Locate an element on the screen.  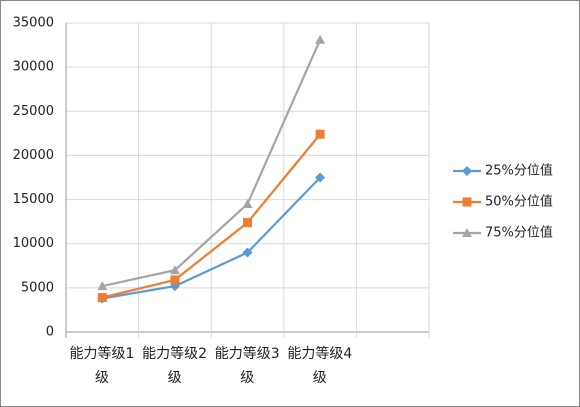
legend-label: 50%分位值 is located at coordinates (519, 202).